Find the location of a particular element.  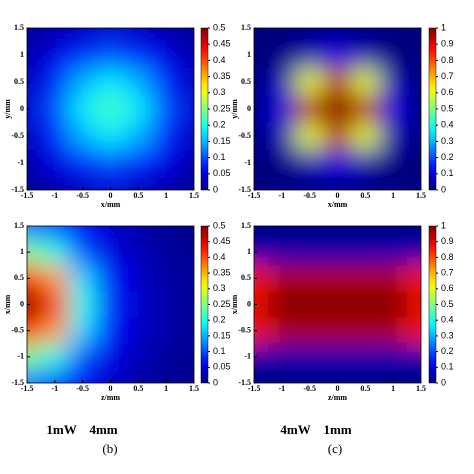

caption-label: (c) is located at coordinates (335, 448).